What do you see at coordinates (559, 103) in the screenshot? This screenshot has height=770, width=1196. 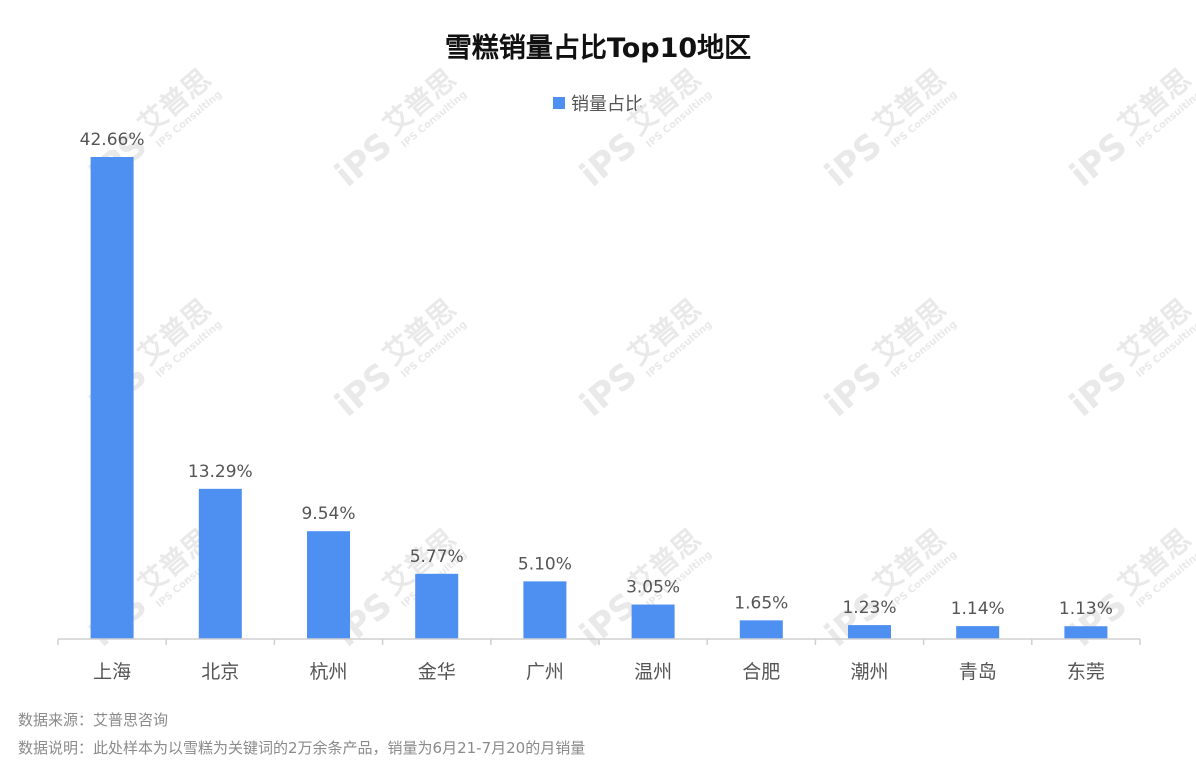 I see `legend-swatch` at bounding box center [559, 103].